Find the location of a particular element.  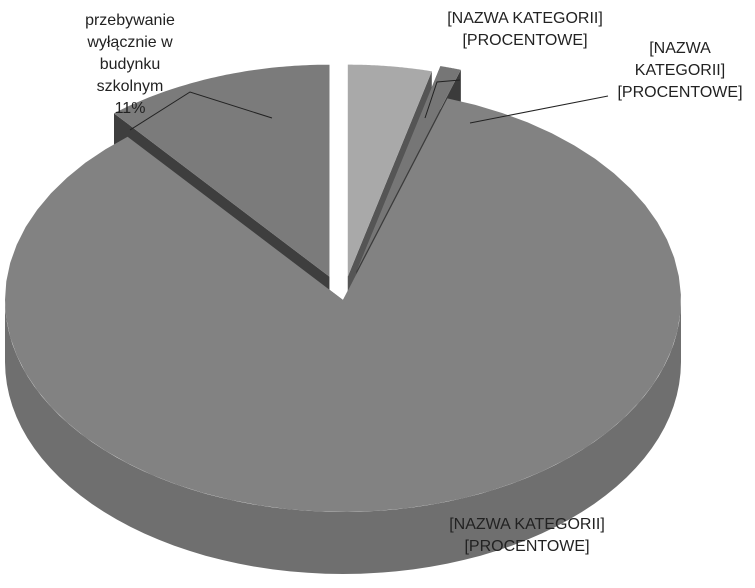

category-name: przebywanie wyłącznie w budynku szkolnym is located at coordinates (130, 53).